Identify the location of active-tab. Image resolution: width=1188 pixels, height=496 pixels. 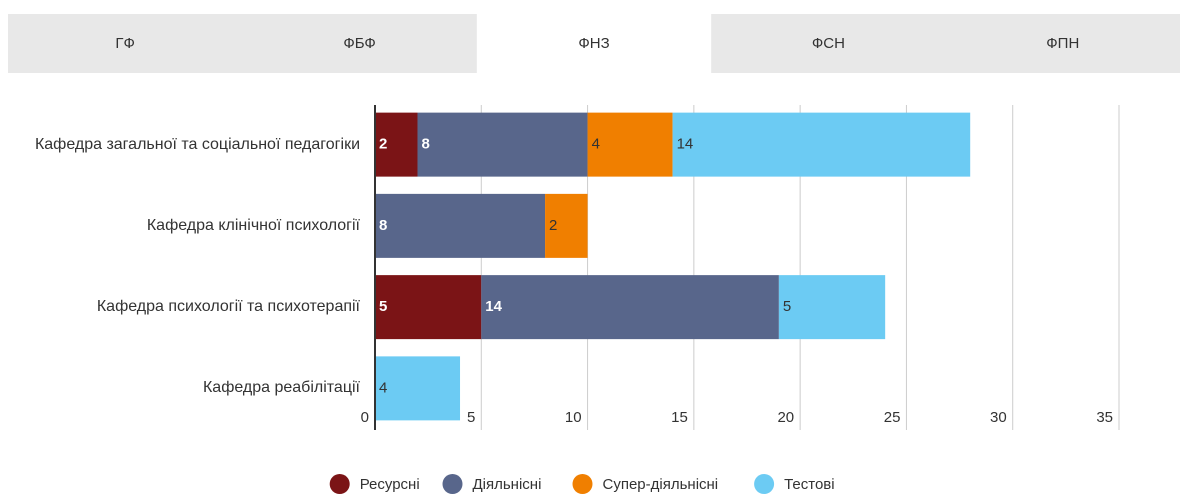
(594, 43).